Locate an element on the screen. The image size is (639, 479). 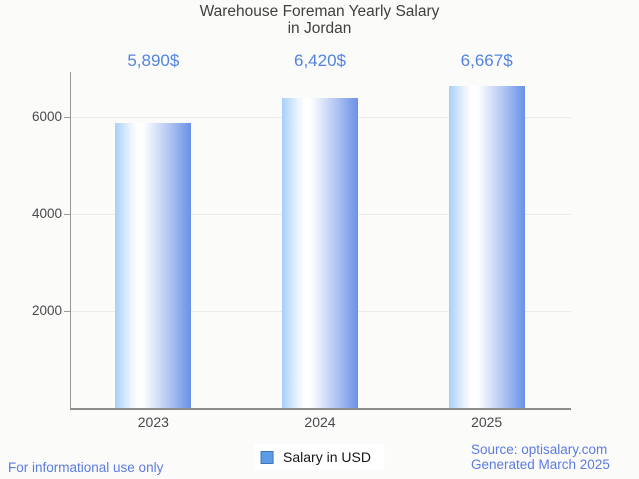
legend-label: Salary in USD is located at coordinates (327, 457).